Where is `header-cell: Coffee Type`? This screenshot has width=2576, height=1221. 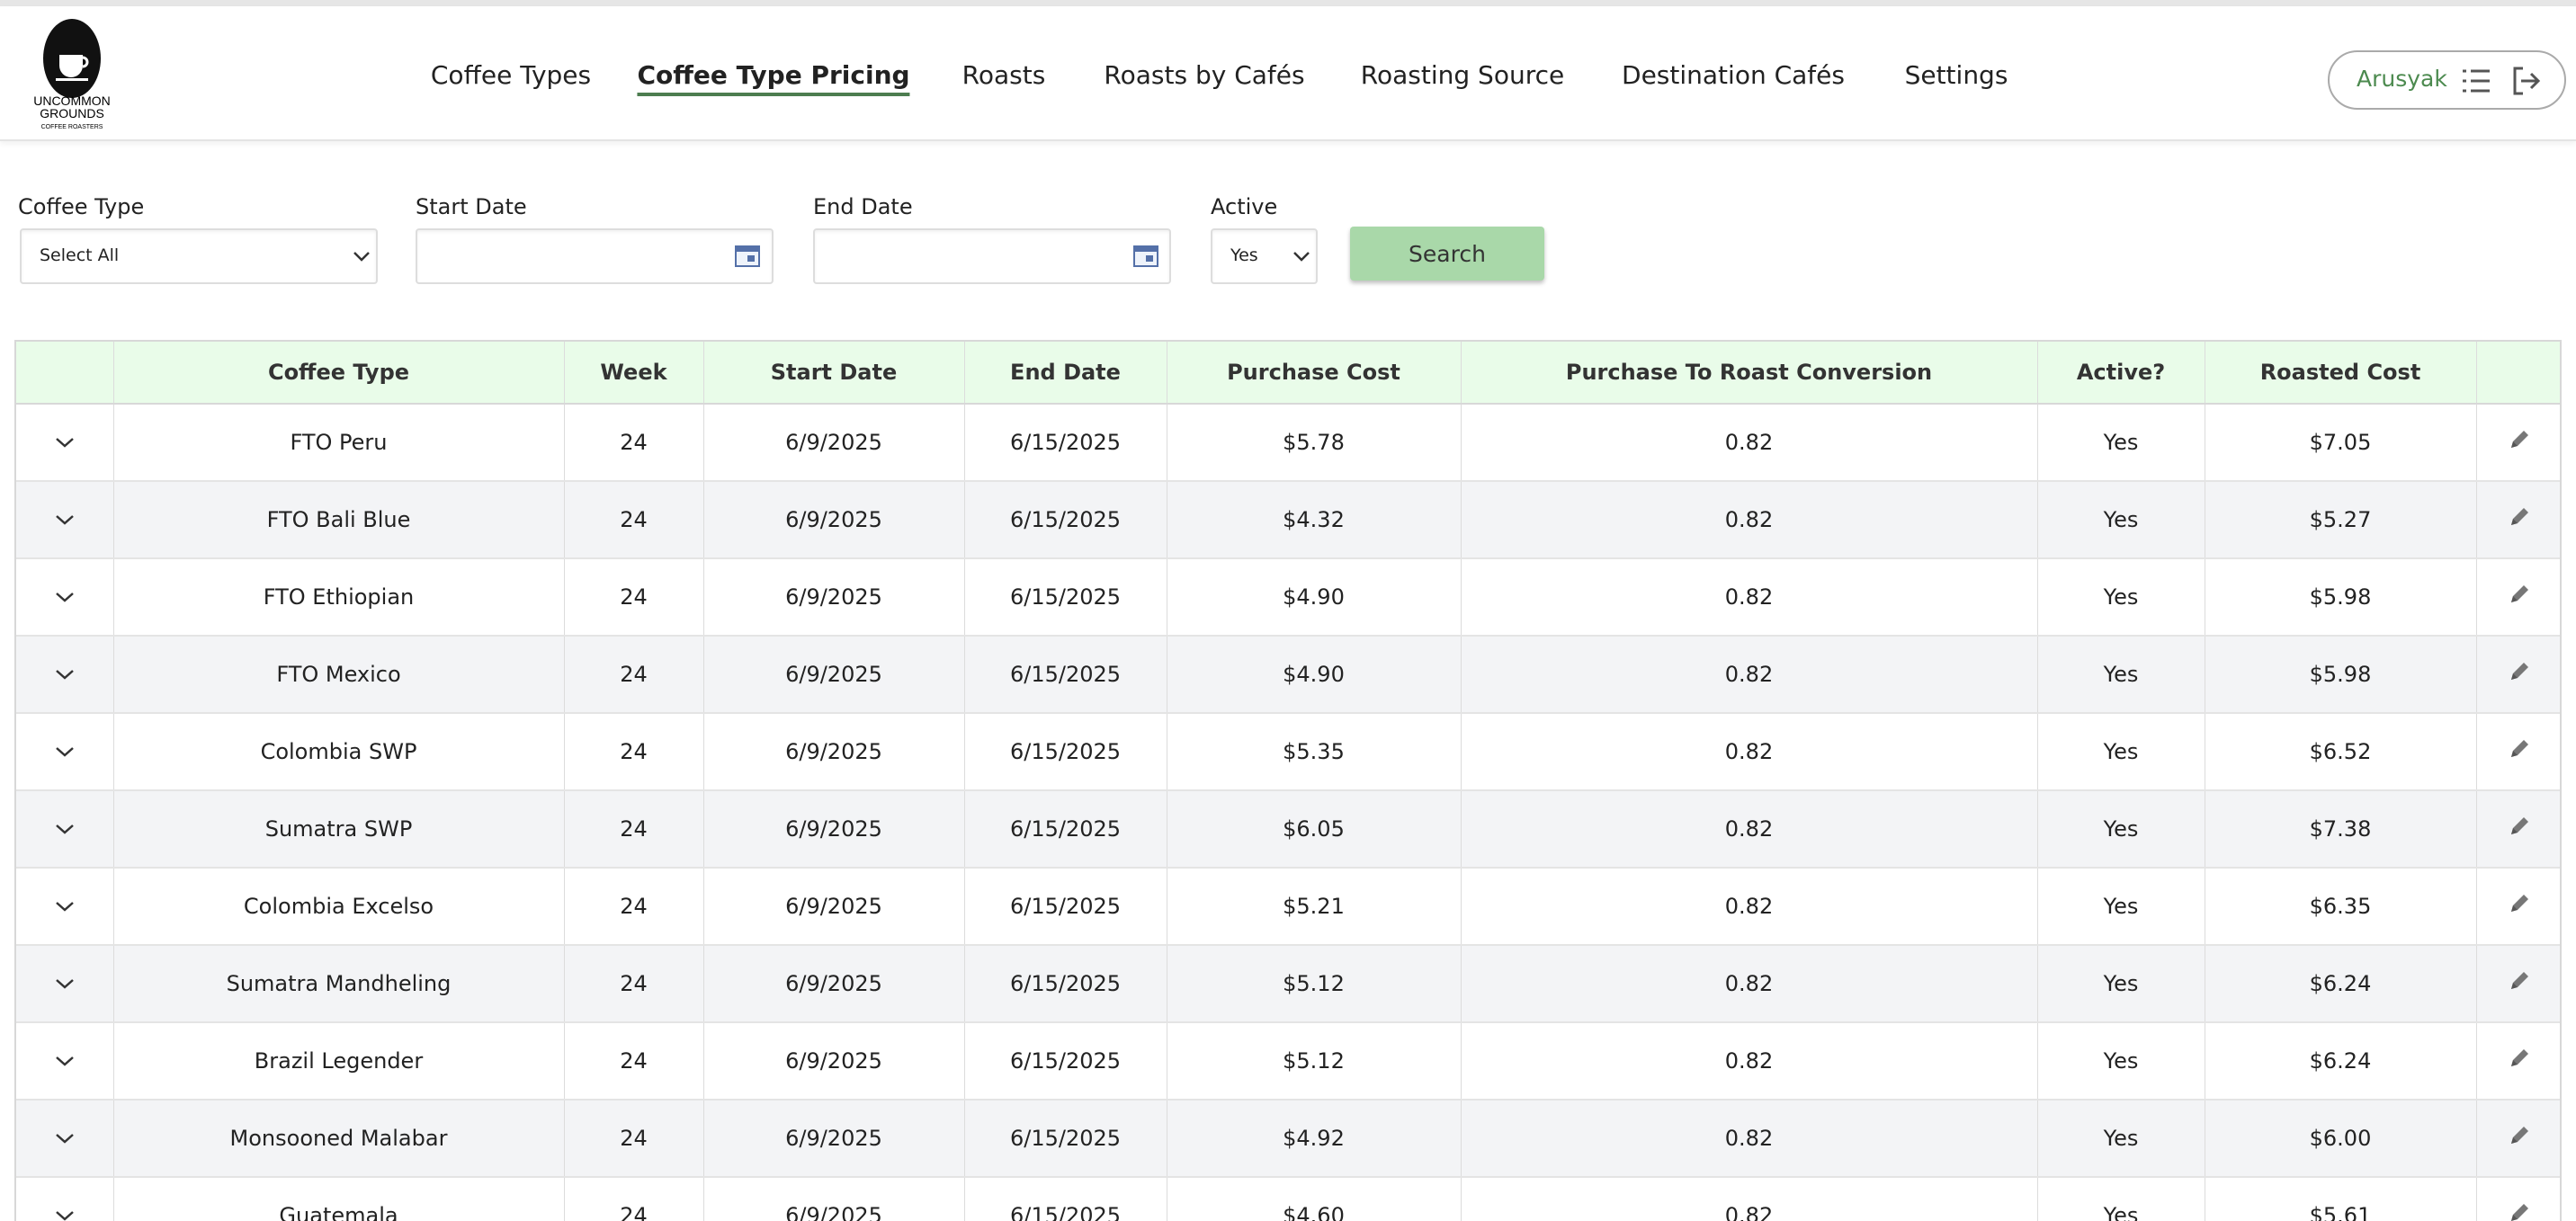 header-cell: Coffee Type is located at coordinates (338, 373).